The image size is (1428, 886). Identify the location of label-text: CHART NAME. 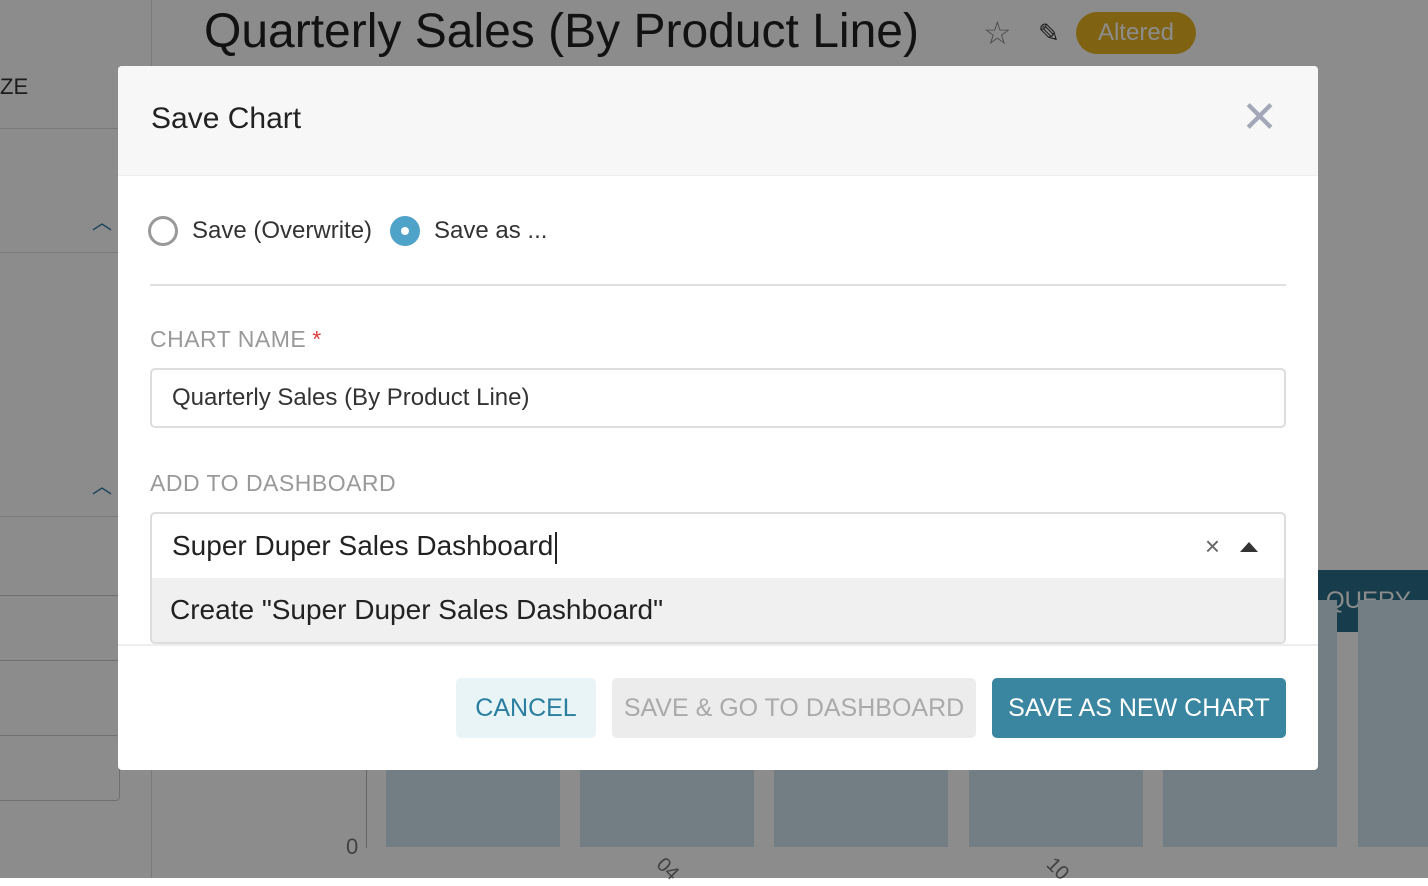
(228, 339).